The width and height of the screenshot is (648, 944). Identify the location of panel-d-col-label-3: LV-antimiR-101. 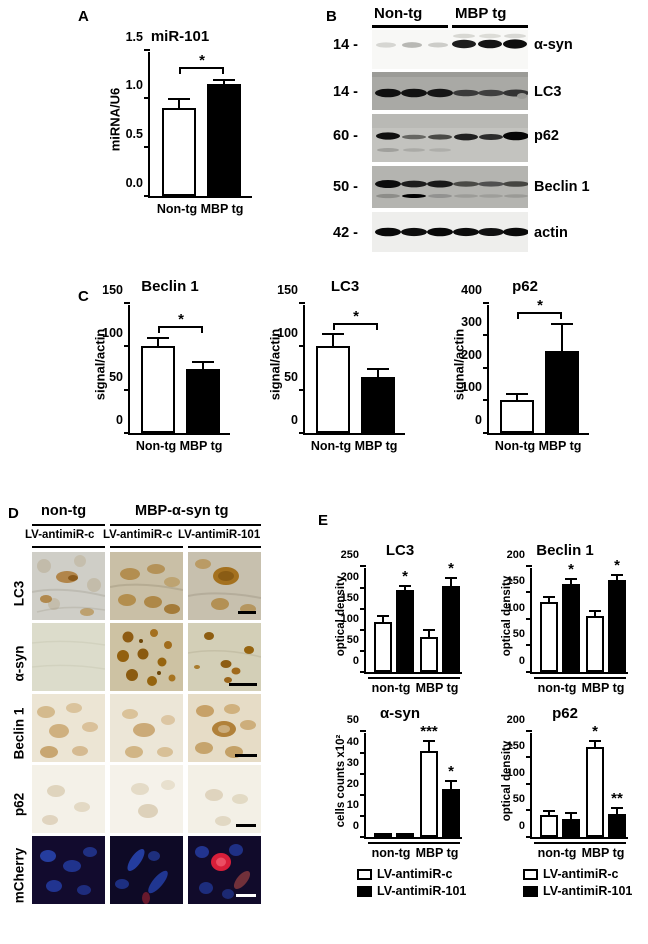
(219, 535).